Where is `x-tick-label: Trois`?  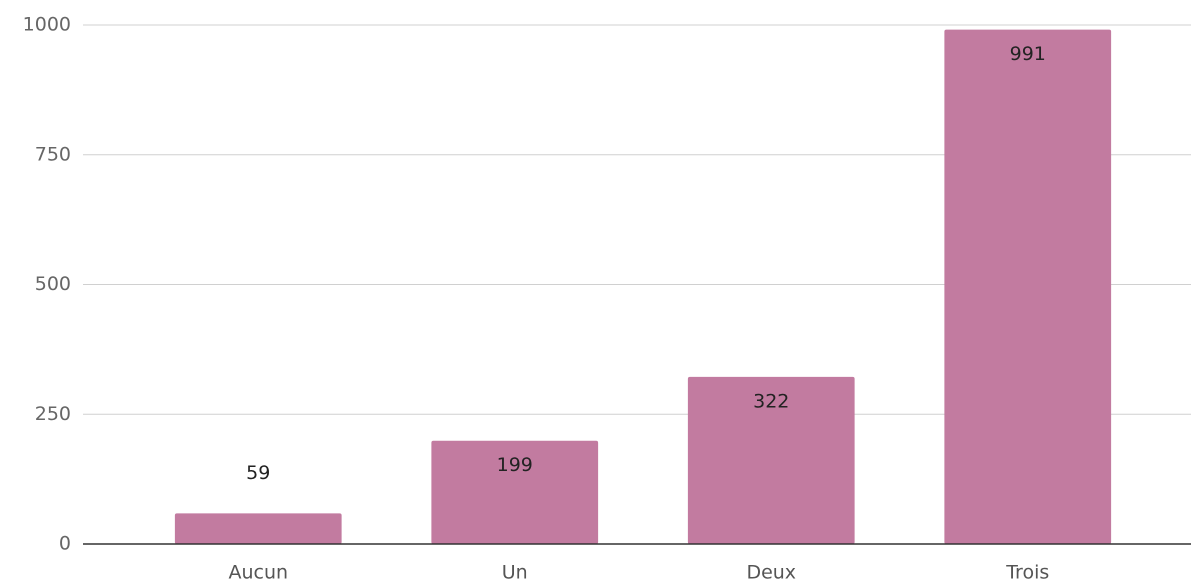 x-tick-label: Trois is located at coordinates (1027, 572).